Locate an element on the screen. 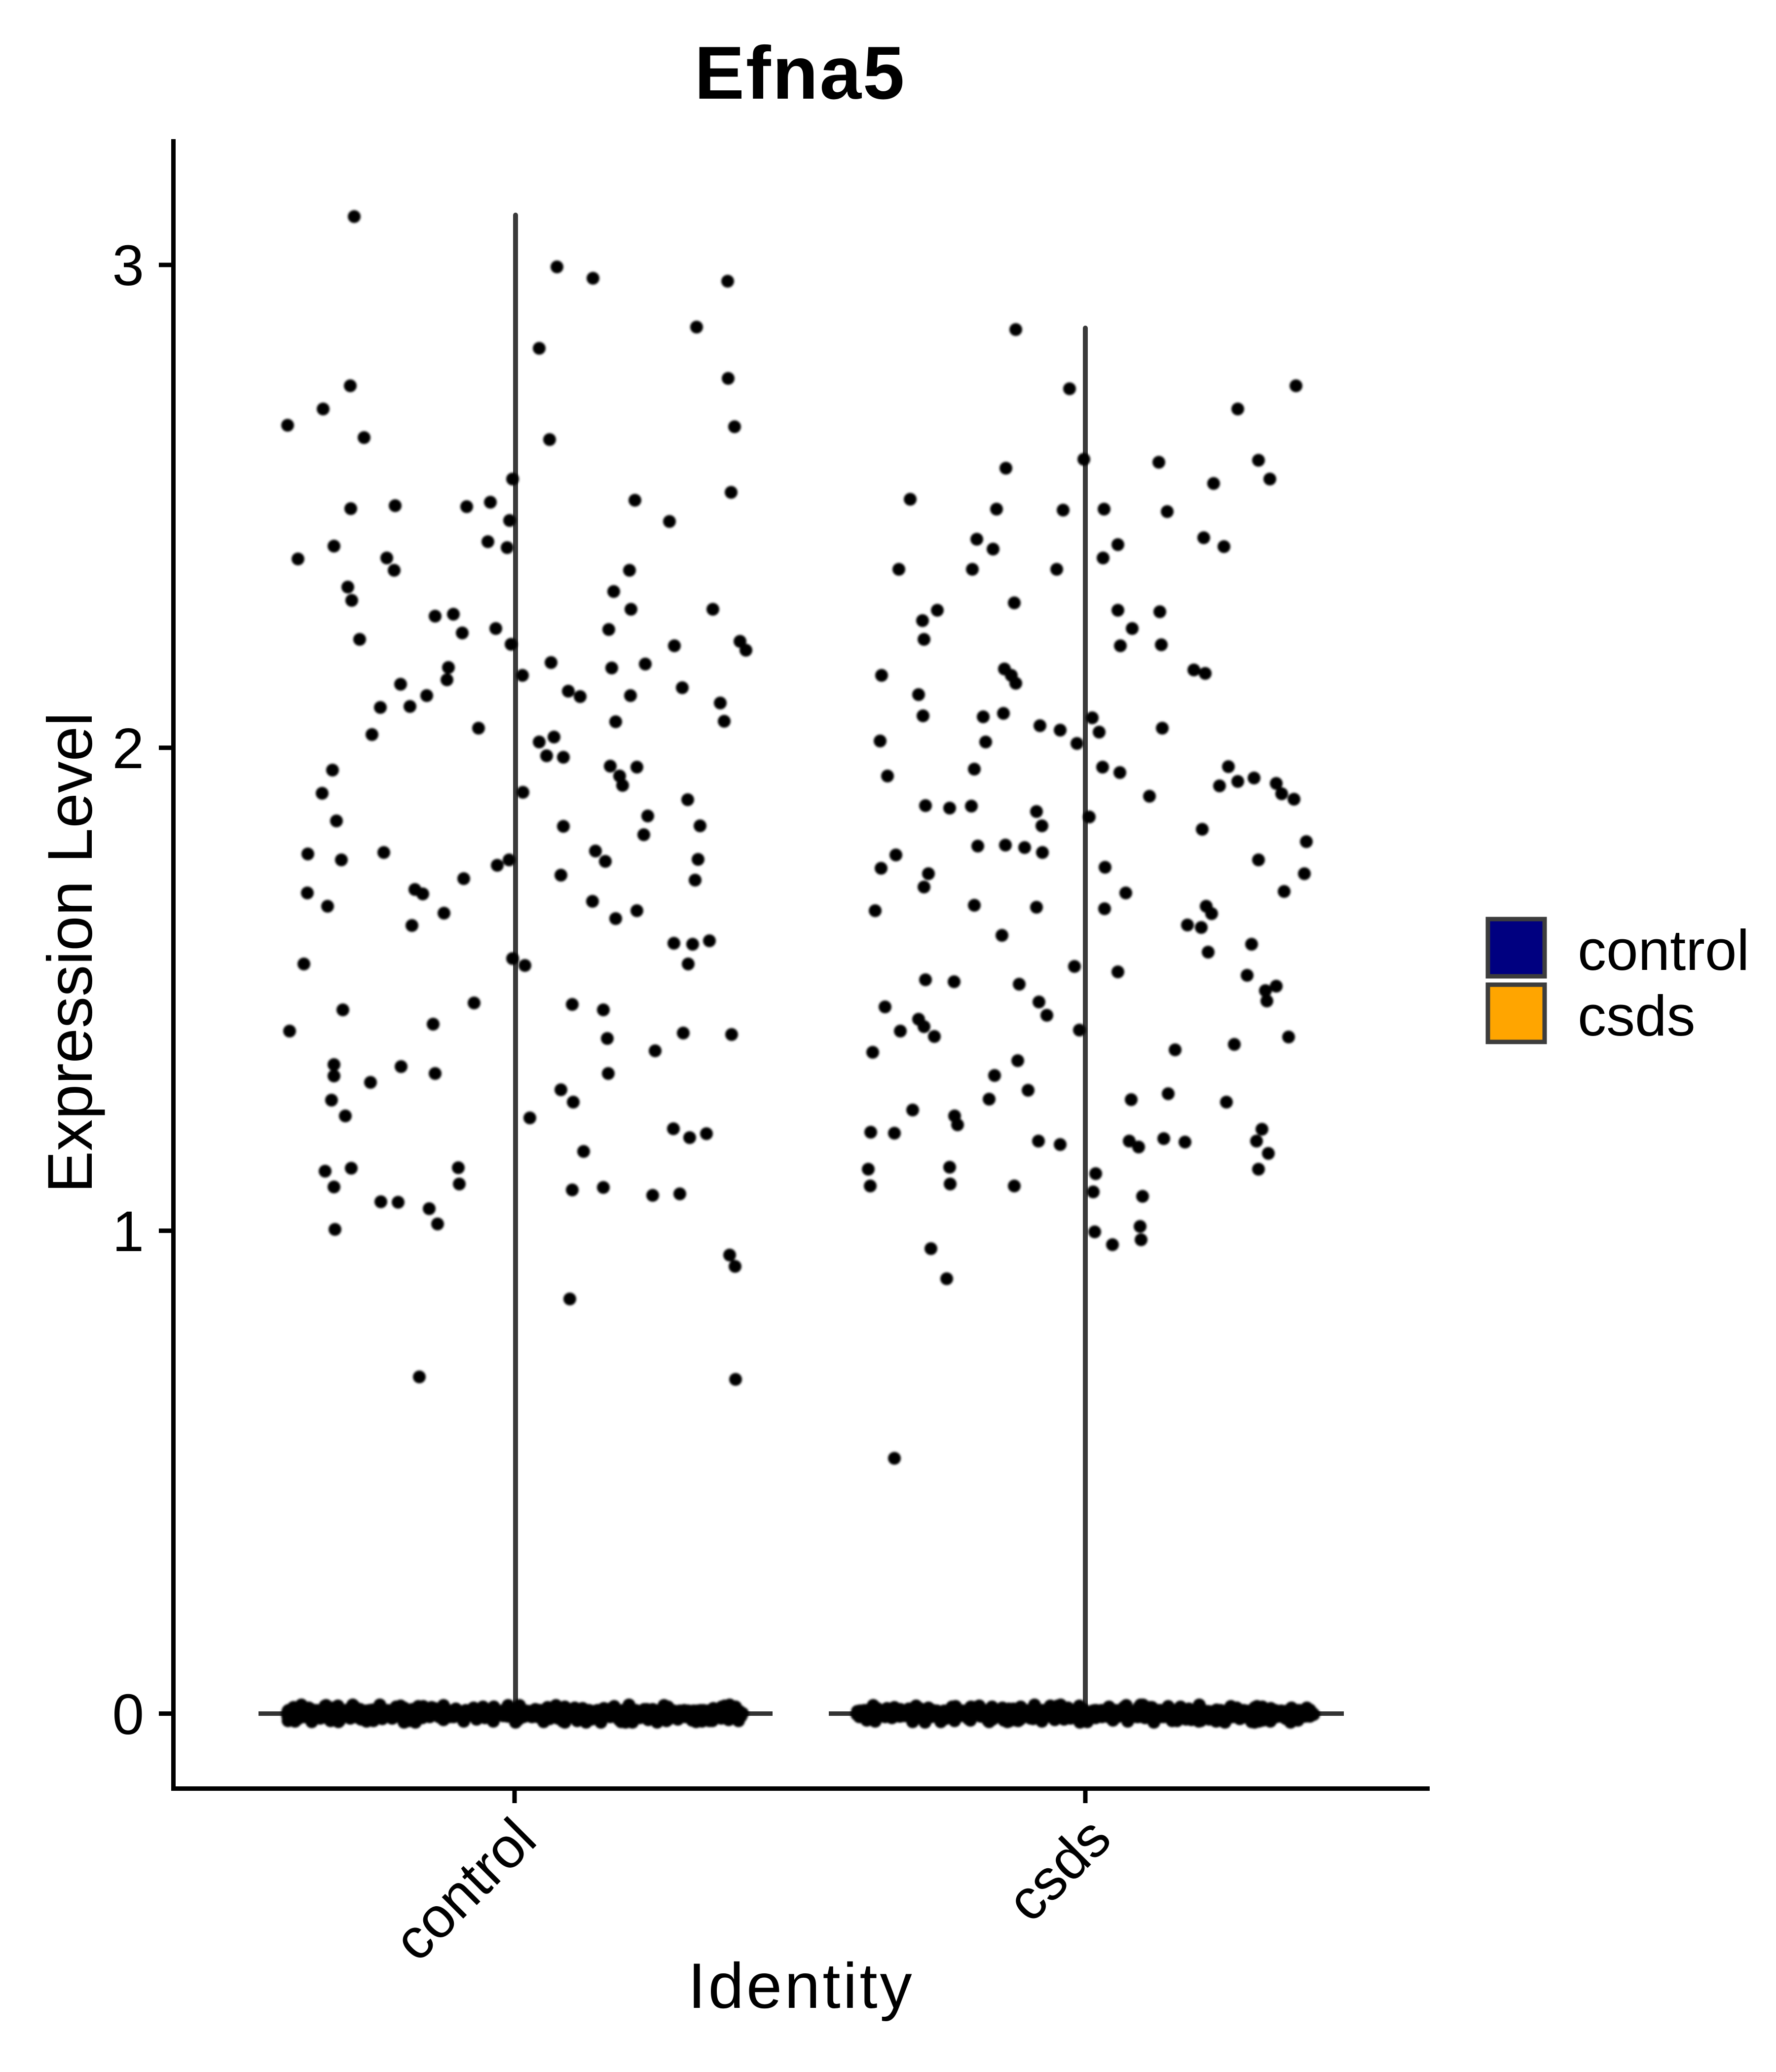  svg-text: 2 is located at coordinates (128, 748).